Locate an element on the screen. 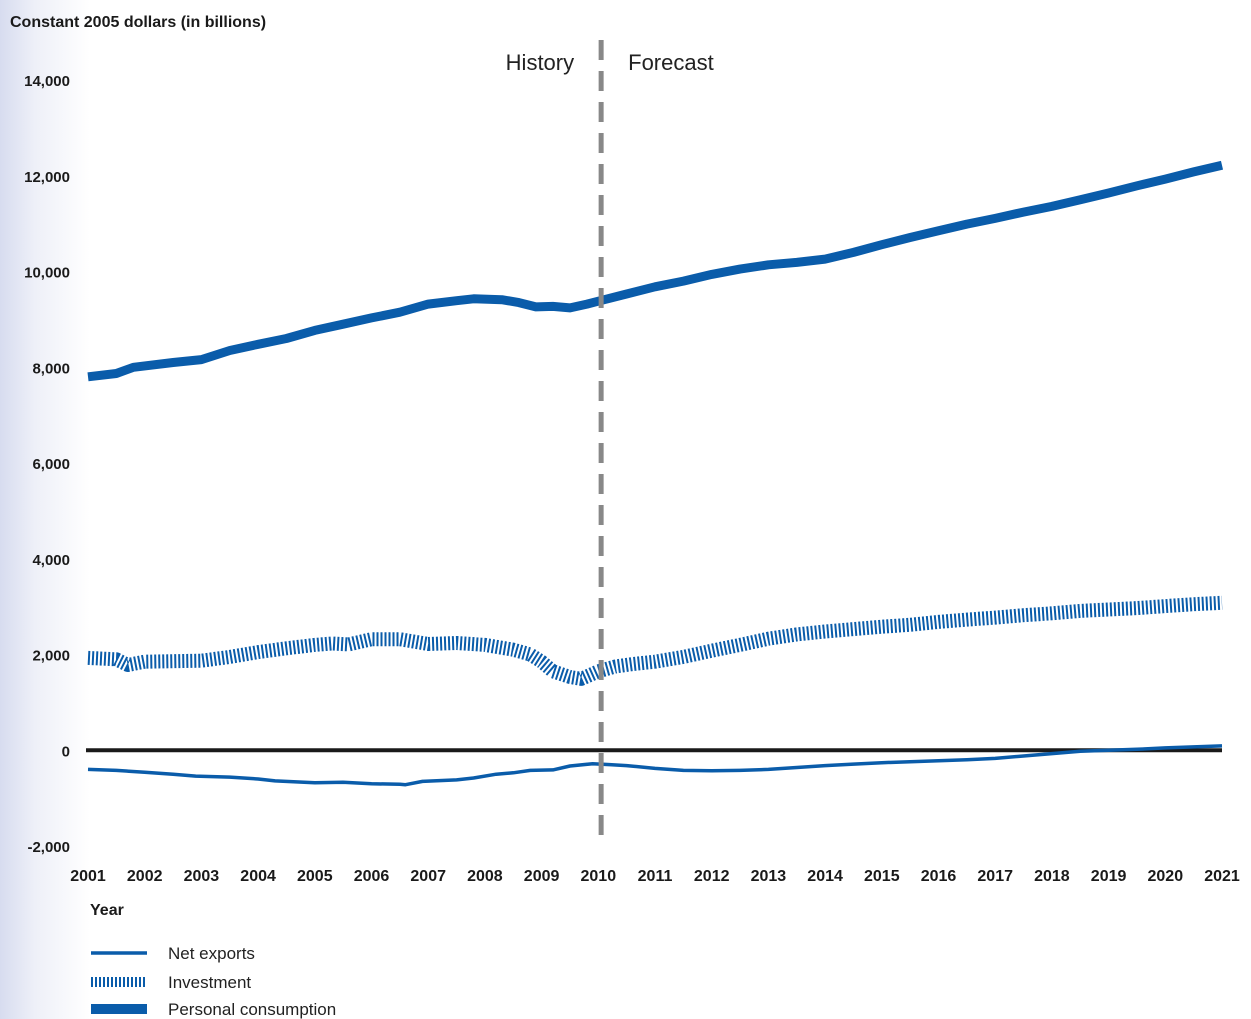 The width and height of the screenshot is (1251, 1019). x-tick-label: 2010 is located at coordinates (599, 876).